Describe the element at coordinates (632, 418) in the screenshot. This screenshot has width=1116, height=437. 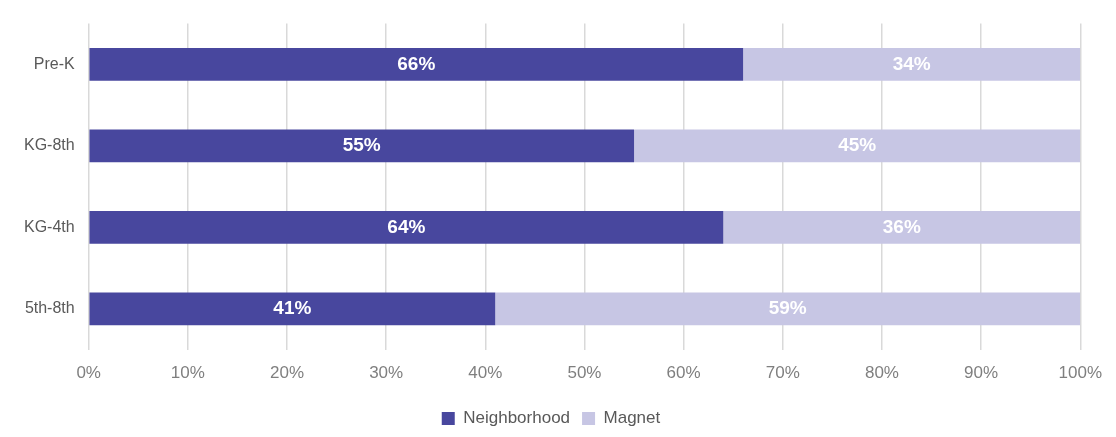
I see `legend-label: Magnet` at that location.